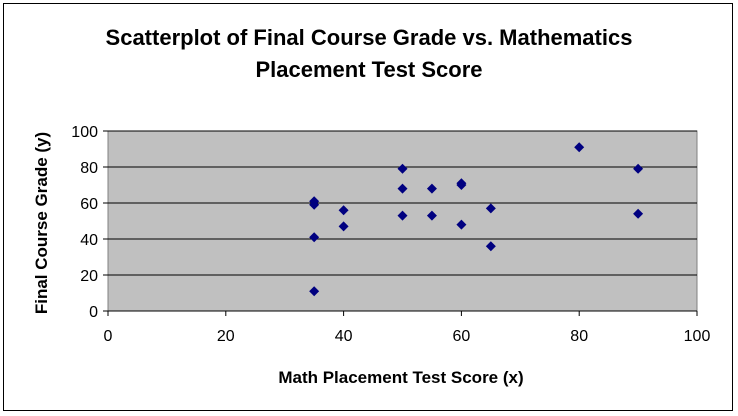 Image resolution: width=738 pixels, height=416 pixels. I want to click on x-tick-label: 100, so click(697, 336).